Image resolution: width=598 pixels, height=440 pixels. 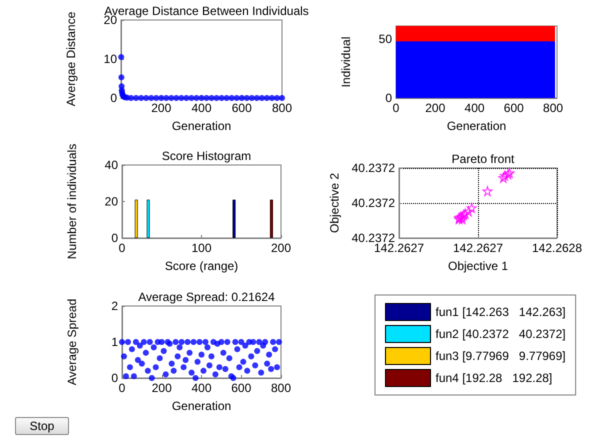 What do you see at coordinates (71, 58) in the screenshot?
I see `y-axis-title: Avergae Distance` at bounding box center [71, 58].